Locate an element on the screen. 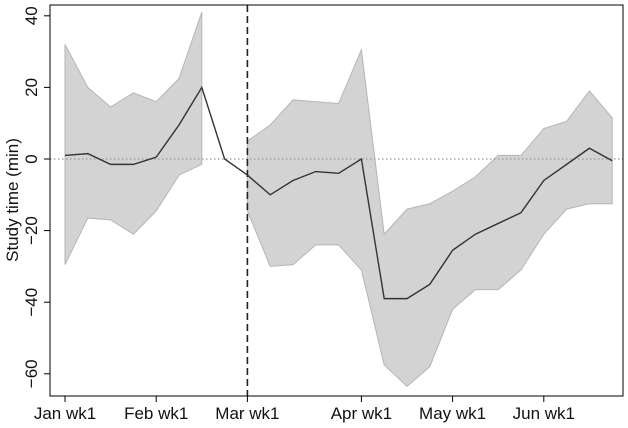 The width and height of the screenshot is (628, 428). x-tick-label: Jun wk1 is located at coordinates (544, 413).